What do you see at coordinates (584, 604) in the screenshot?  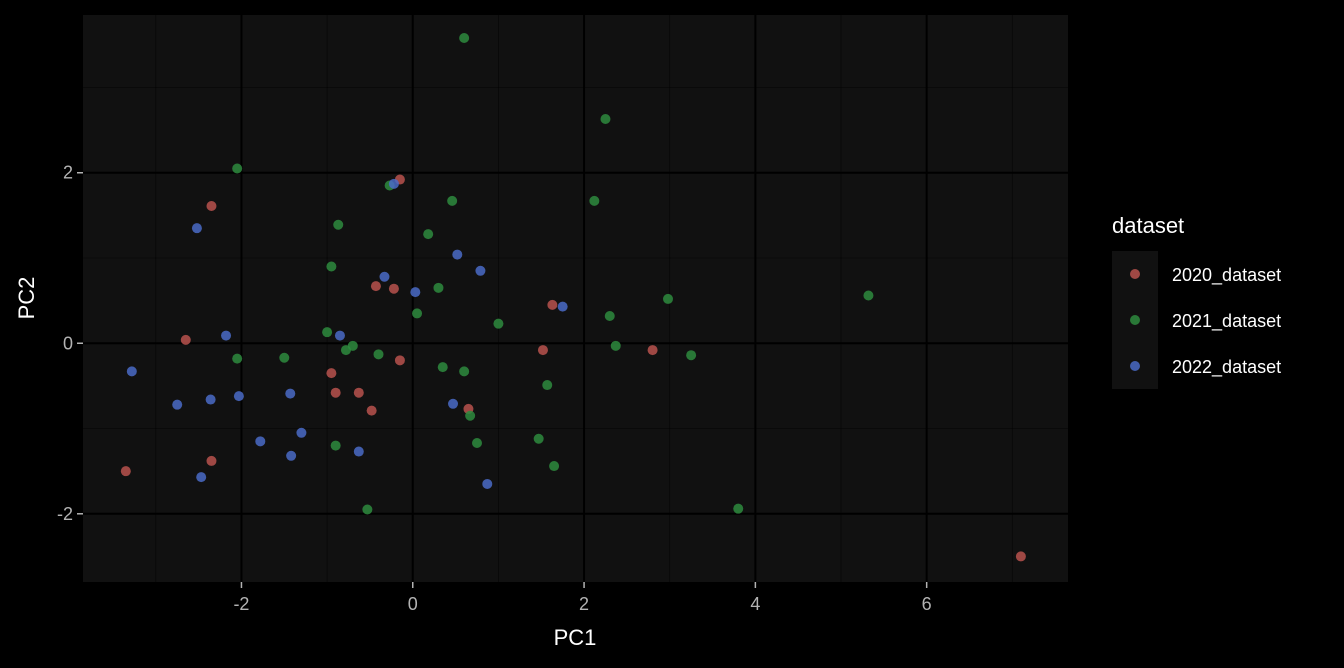 I see `x-tick-label: 2` at bounding box center [584, 604].